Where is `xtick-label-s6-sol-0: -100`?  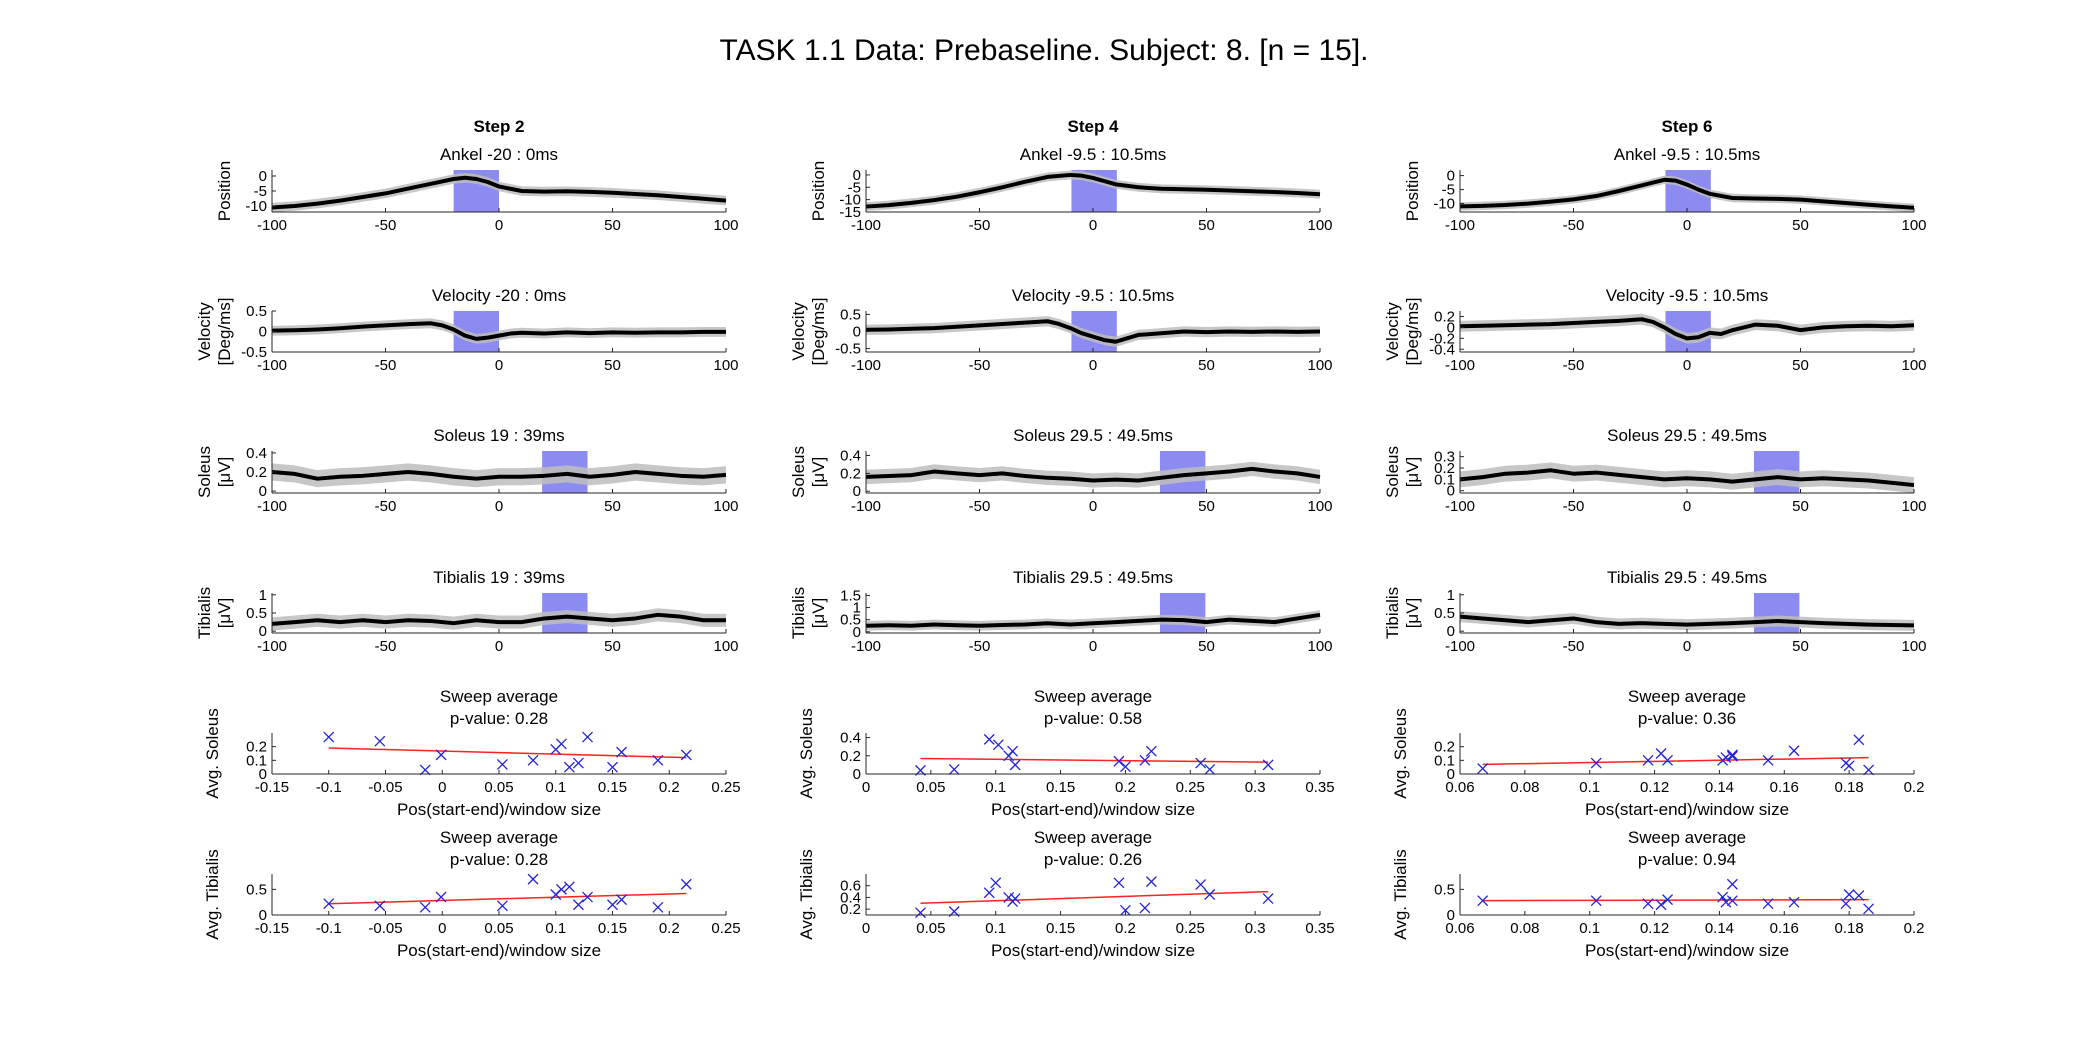 xtick-label-s6-sol-0: -100 is located at coordinates (1460, 506).